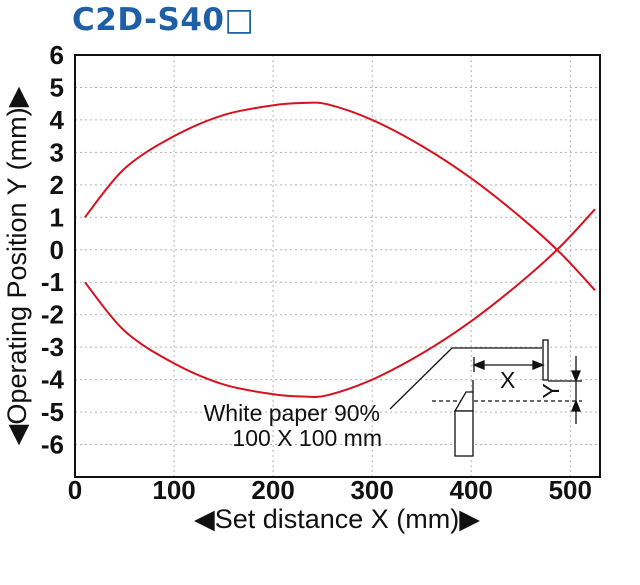 The width and height of the screenshot is (640, 585). Describe the element at coordinates (485, 398) in the screenshot. I see `sensor-diagram` at that location.